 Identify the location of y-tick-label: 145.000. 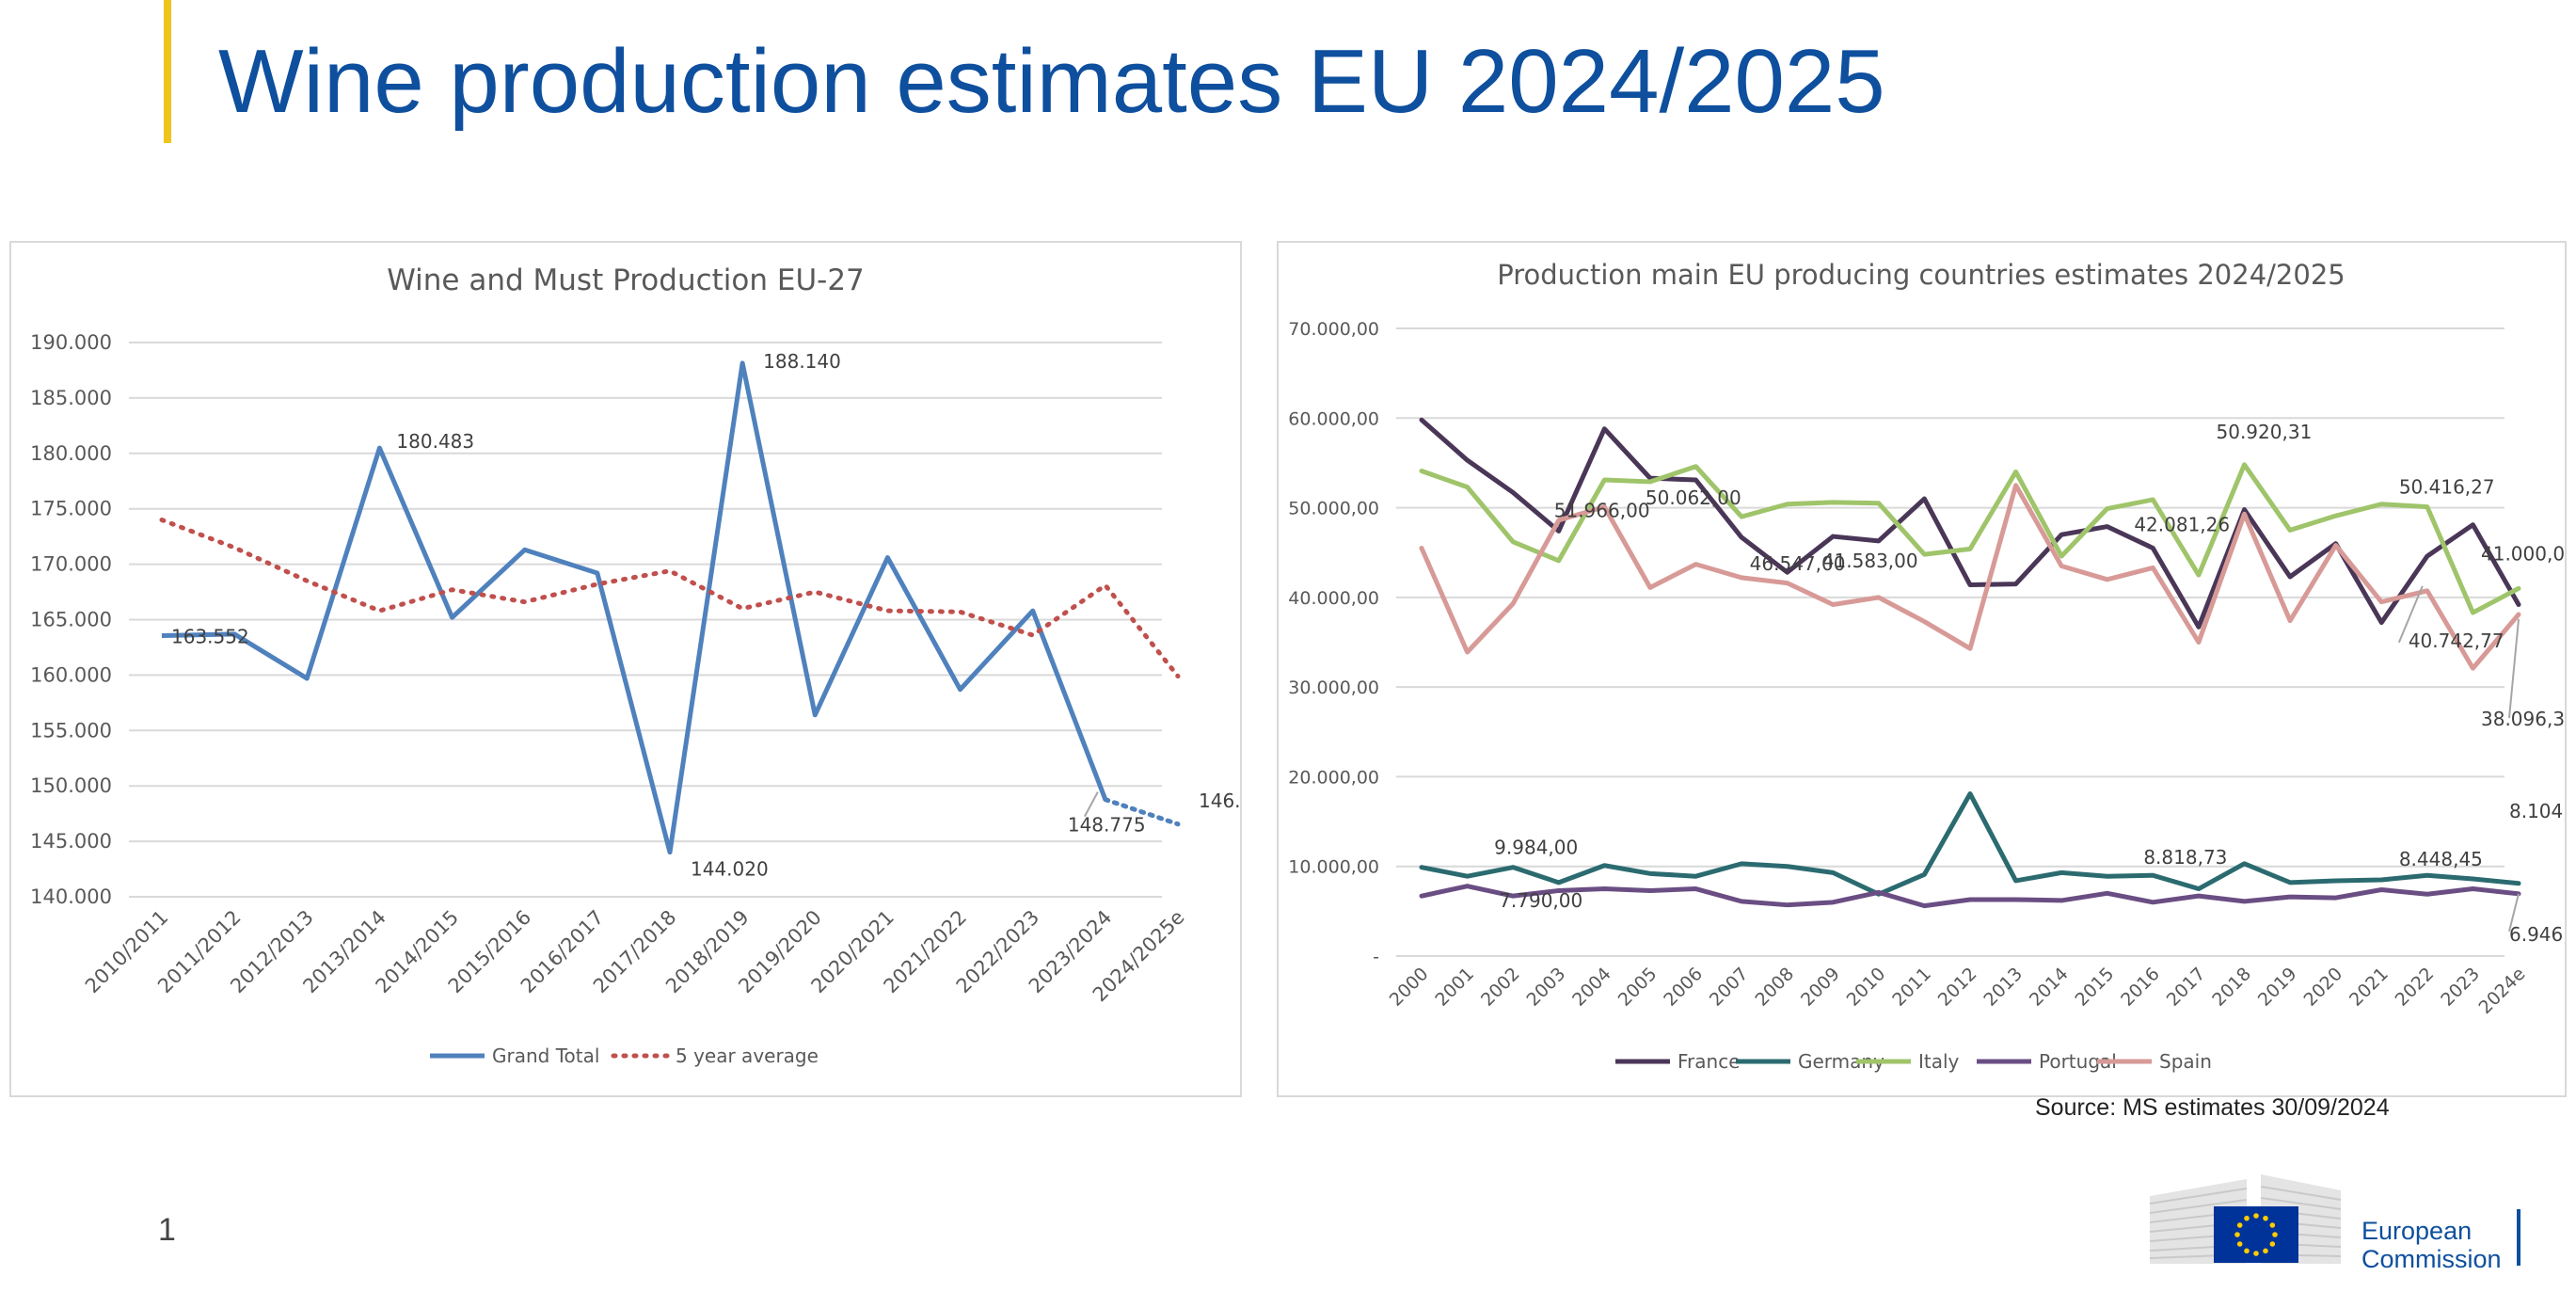
(71, 841).